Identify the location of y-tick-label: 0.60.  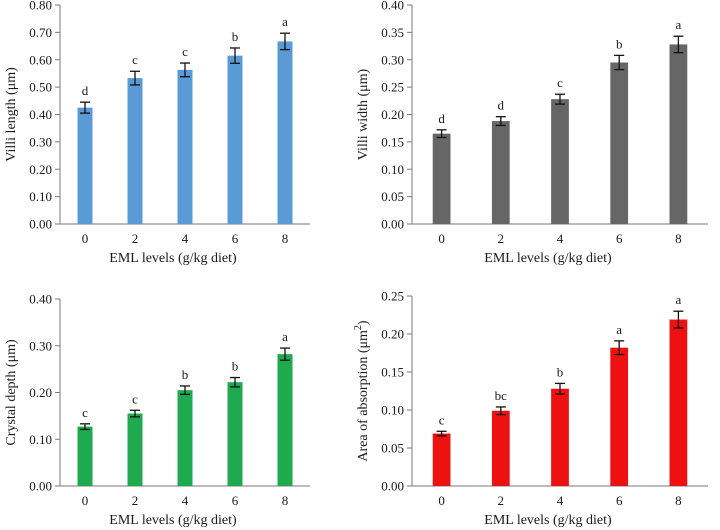
(40, 59).